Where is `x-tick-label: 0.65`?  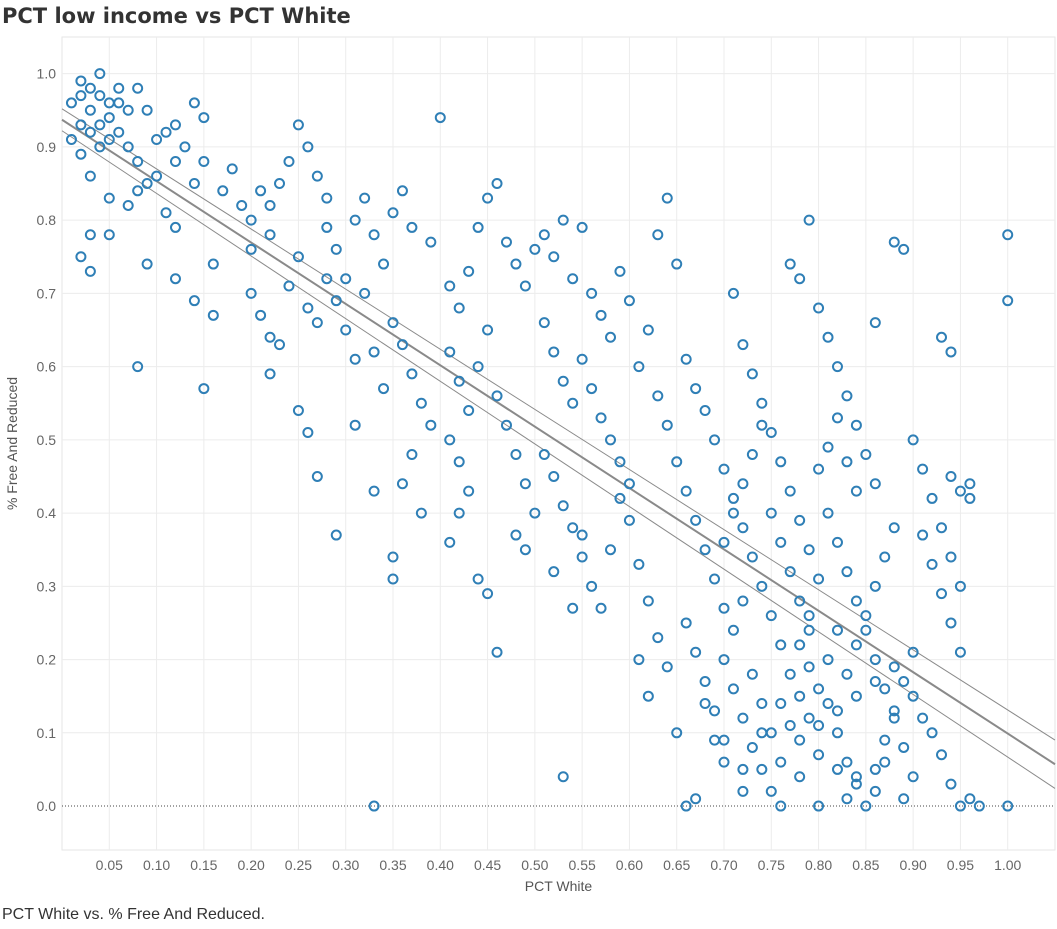
x-tick-label: 0.65 is located at coordinates (676, 865).